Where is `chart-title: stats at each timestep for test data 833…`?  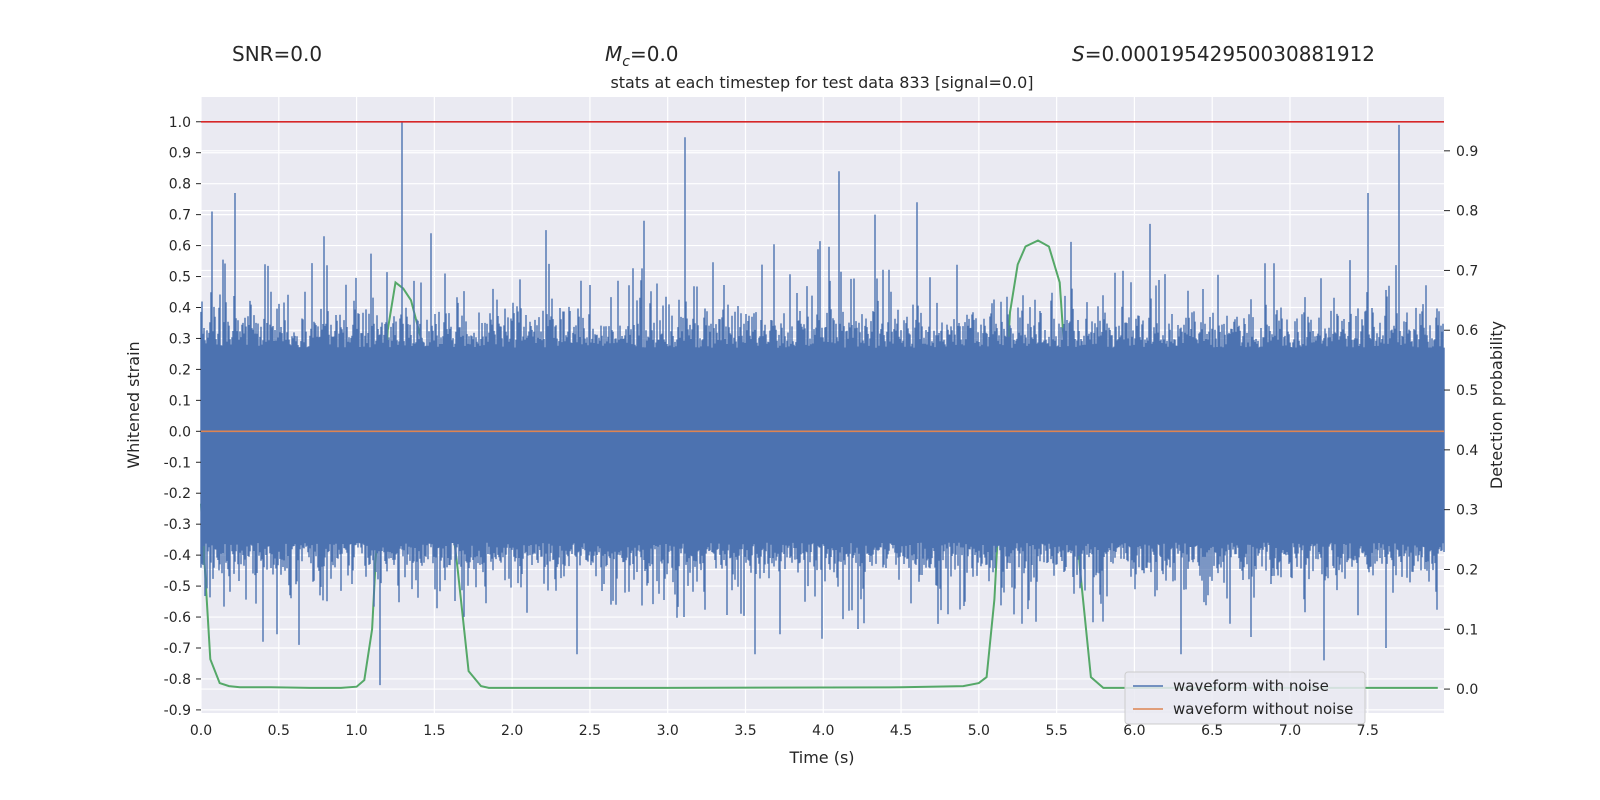
chart-title: stats at each timestep for test data 833… is located at coordinates (821, 82).